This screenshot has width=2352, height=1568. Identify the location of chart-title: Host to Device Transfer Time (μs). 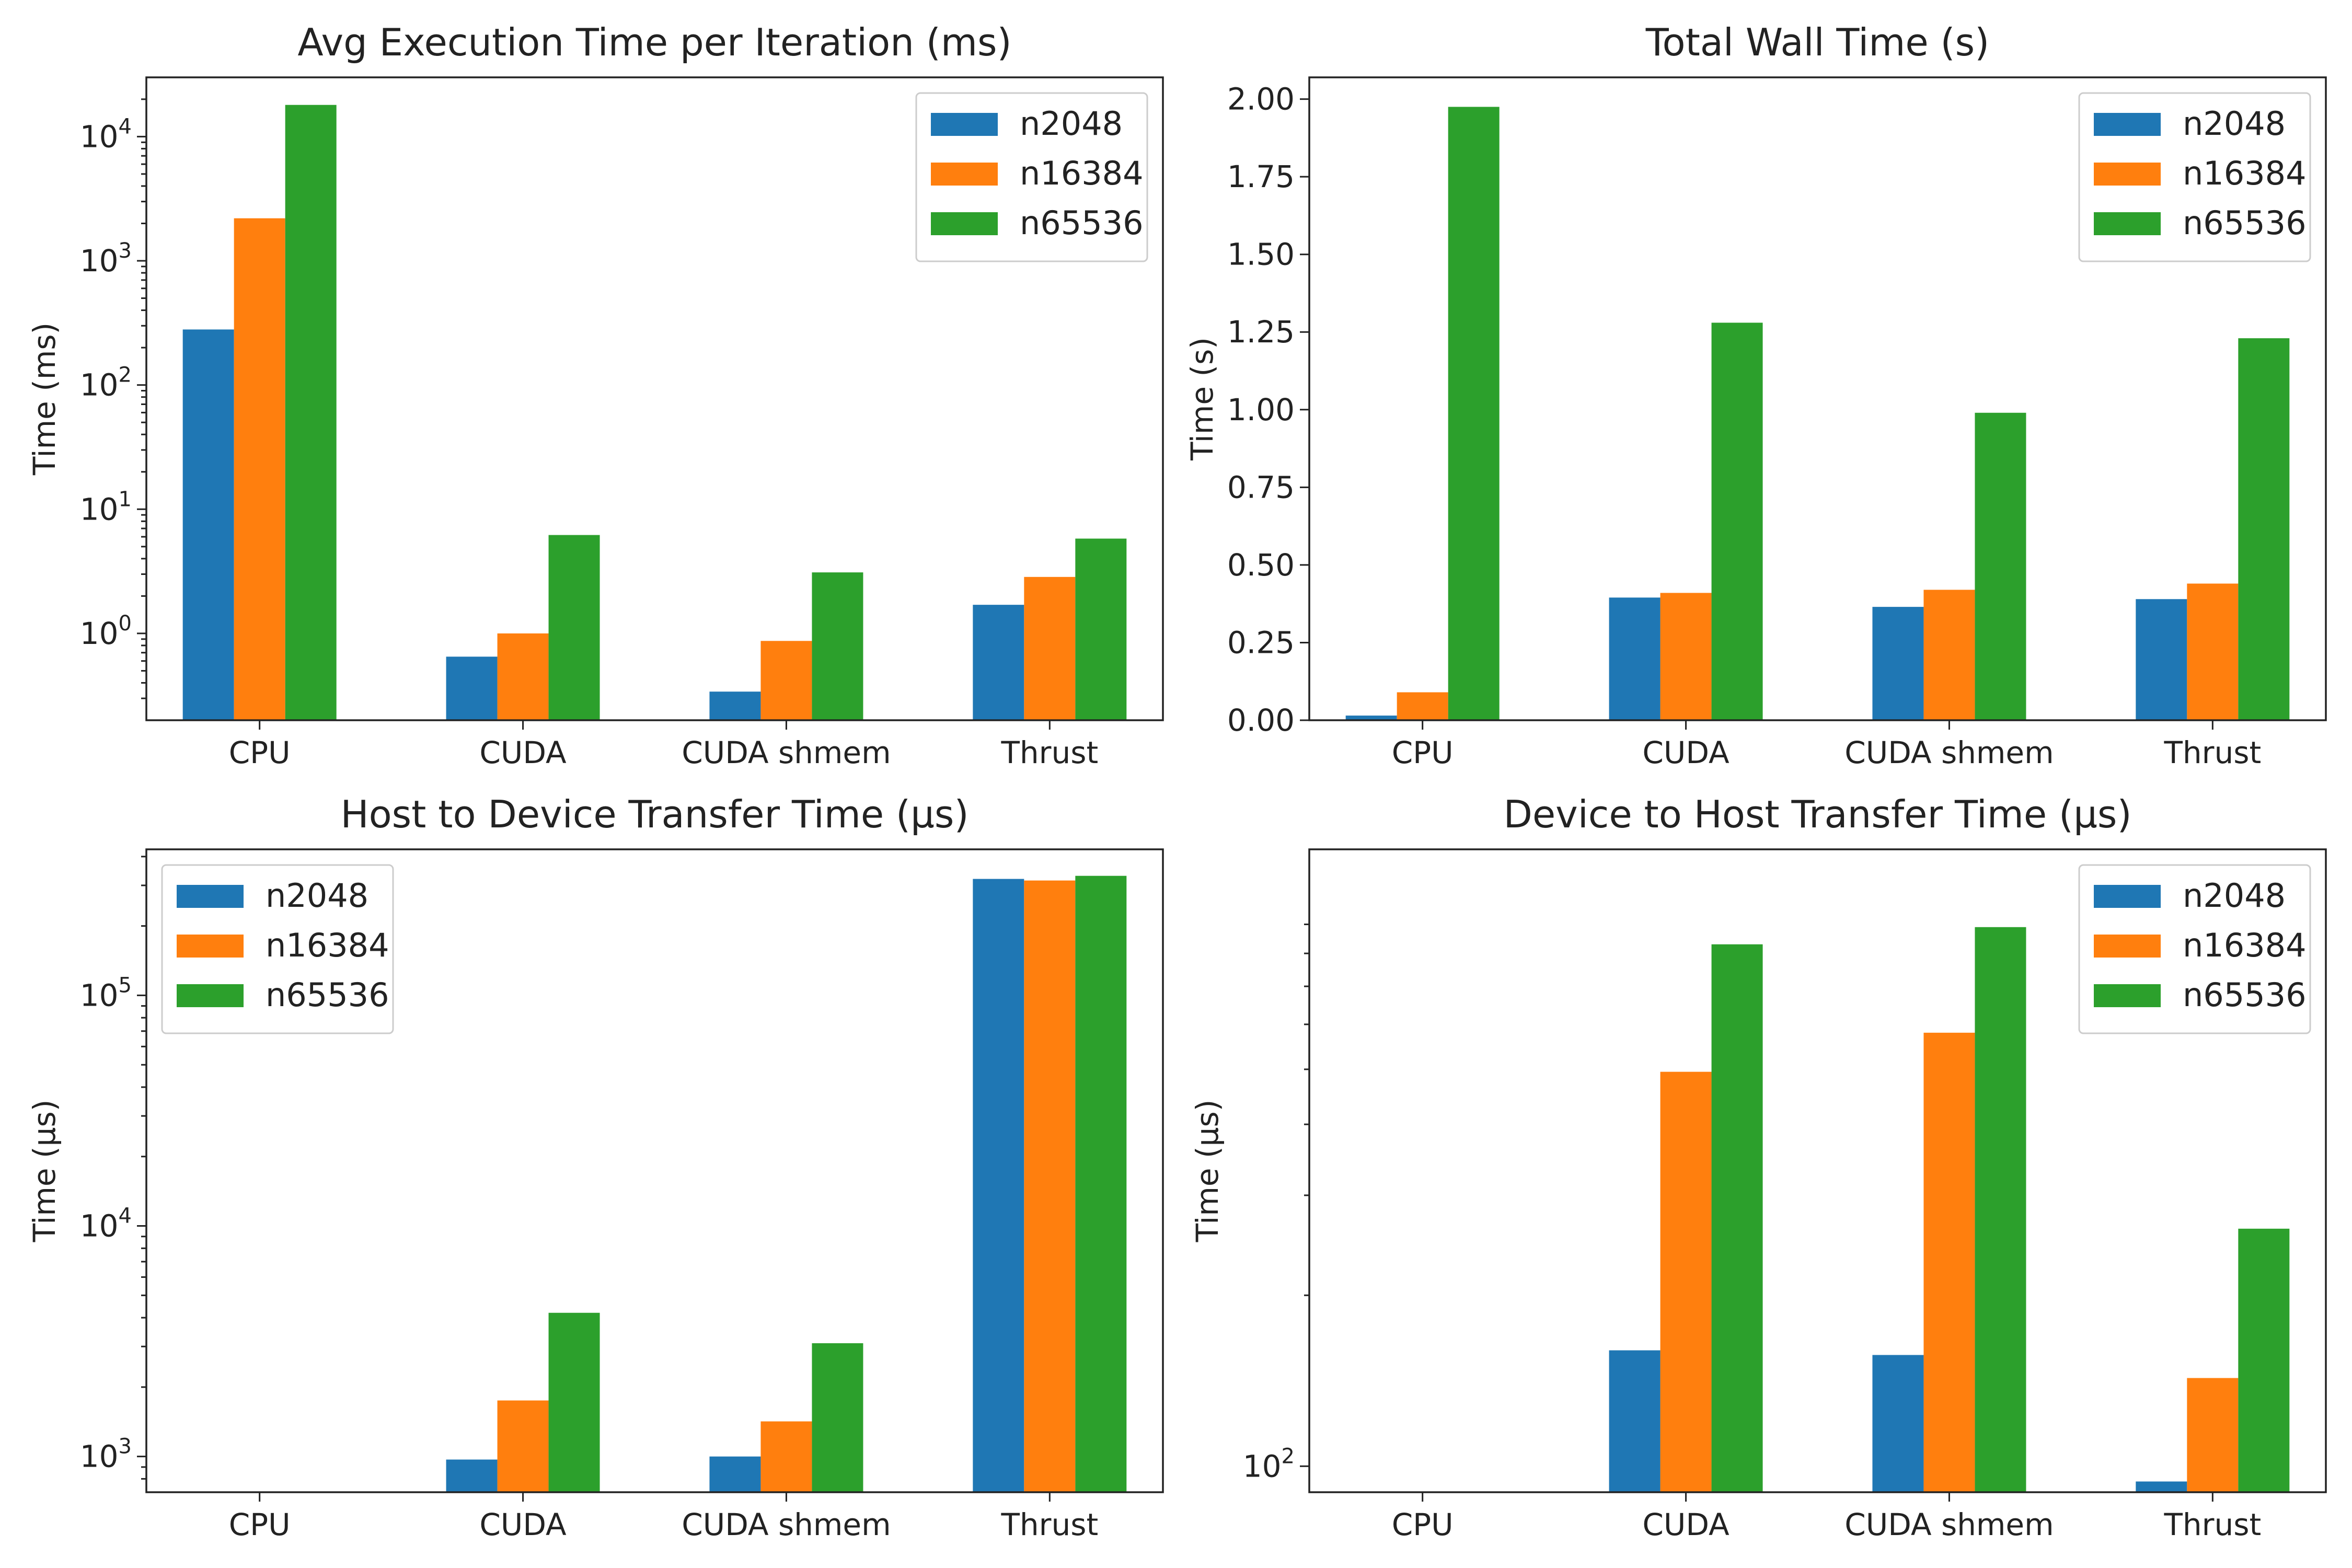
(654, 814).